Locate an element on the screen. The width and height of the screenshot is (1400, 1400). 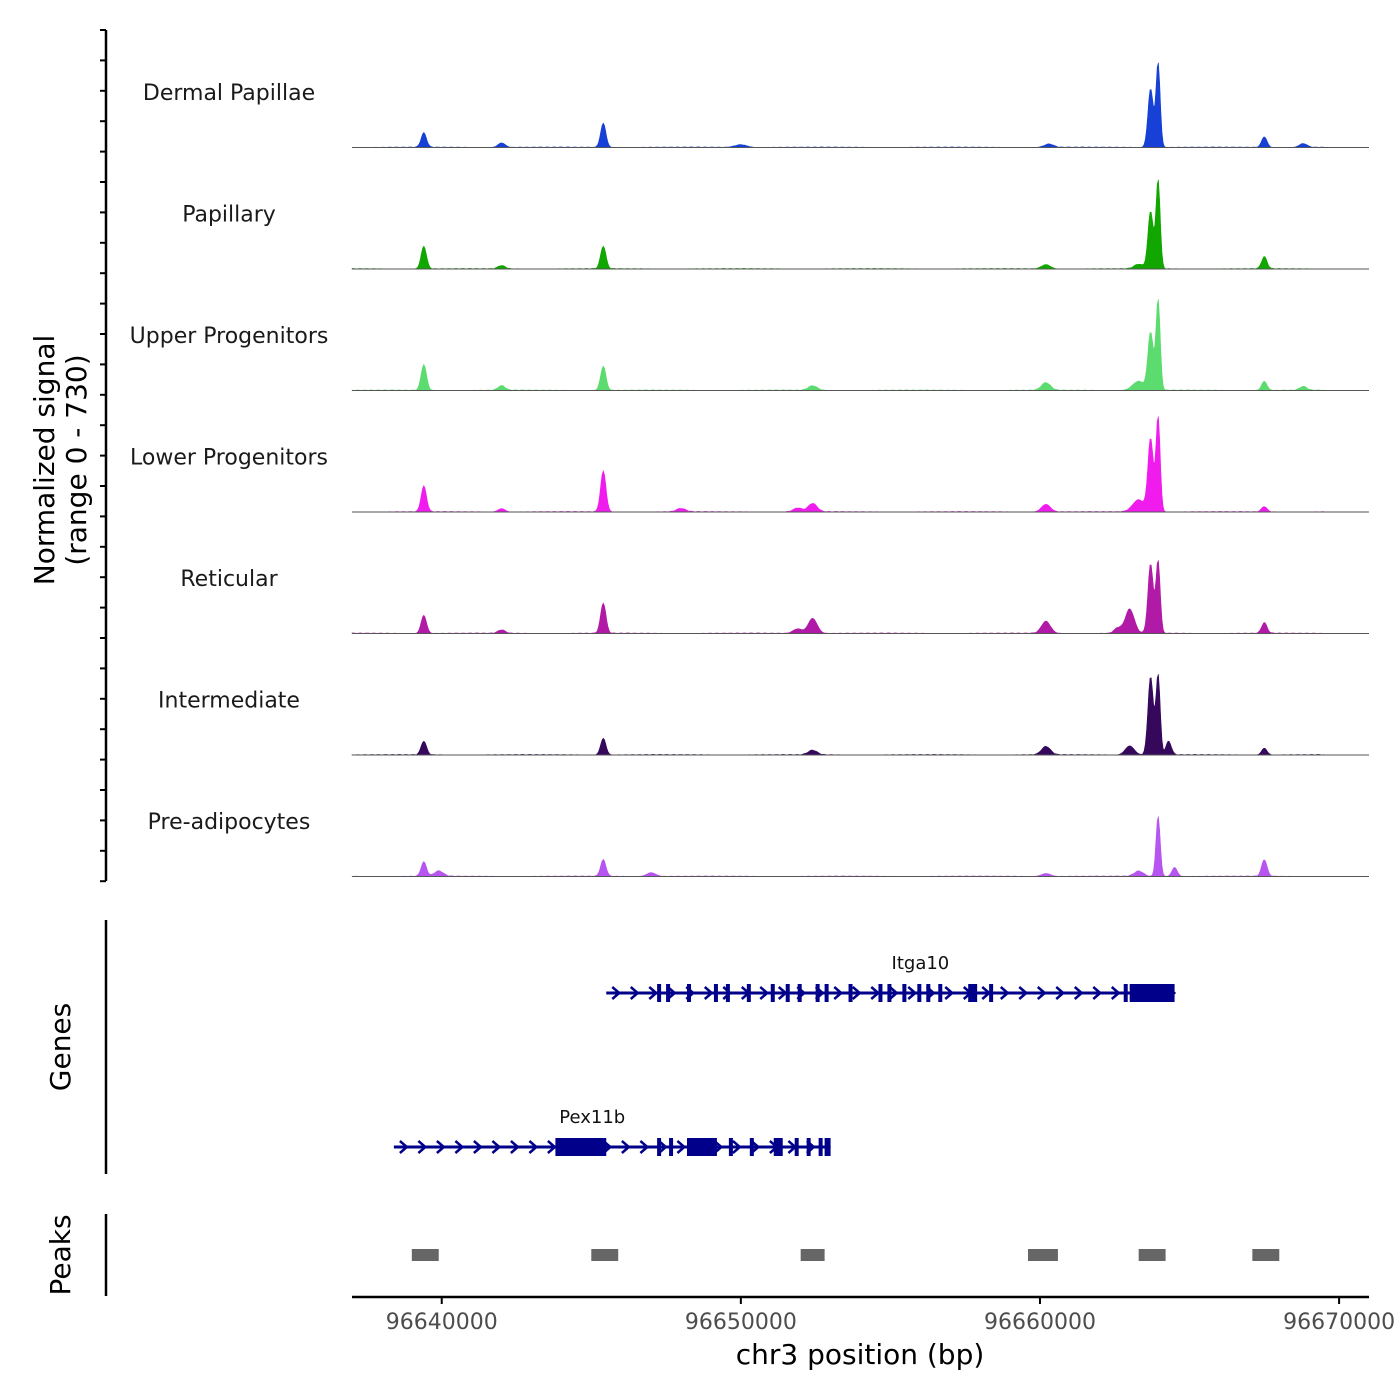
signal-track-dermal-papillae: Dermal Papillae is located at coordinates (756, 105).